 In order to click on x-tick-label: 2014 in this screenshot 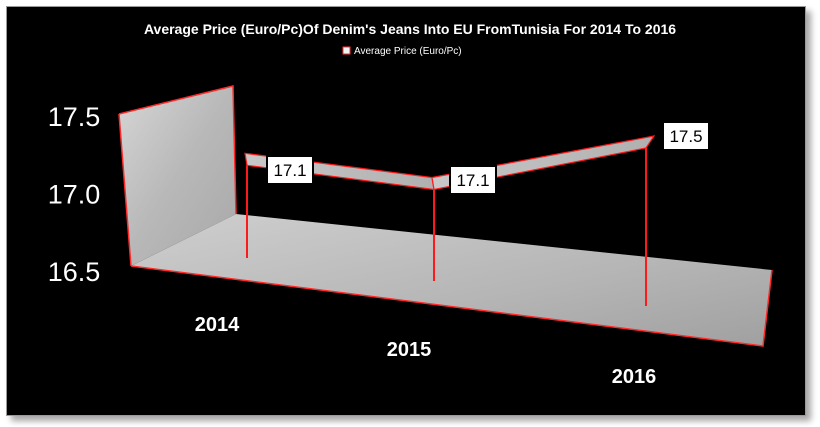, I will do `click(217, 325)`.